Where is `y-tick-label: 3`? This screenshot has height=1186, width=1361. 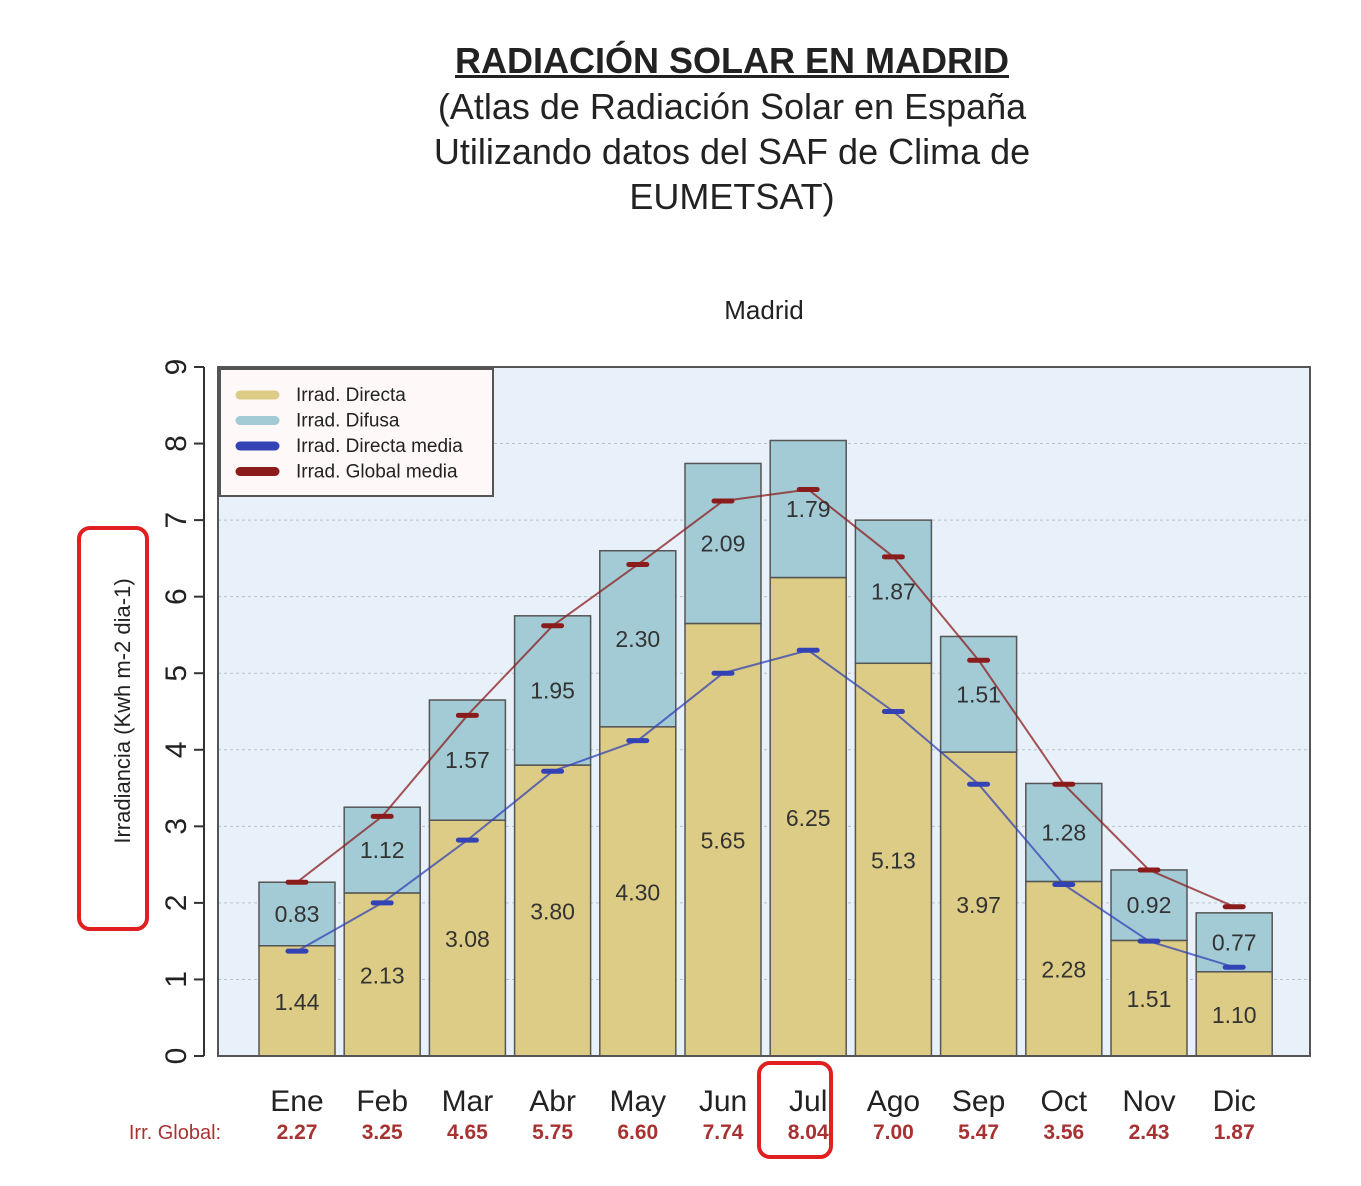 y-tick-label: 3 is located at coordinates (176, 826).